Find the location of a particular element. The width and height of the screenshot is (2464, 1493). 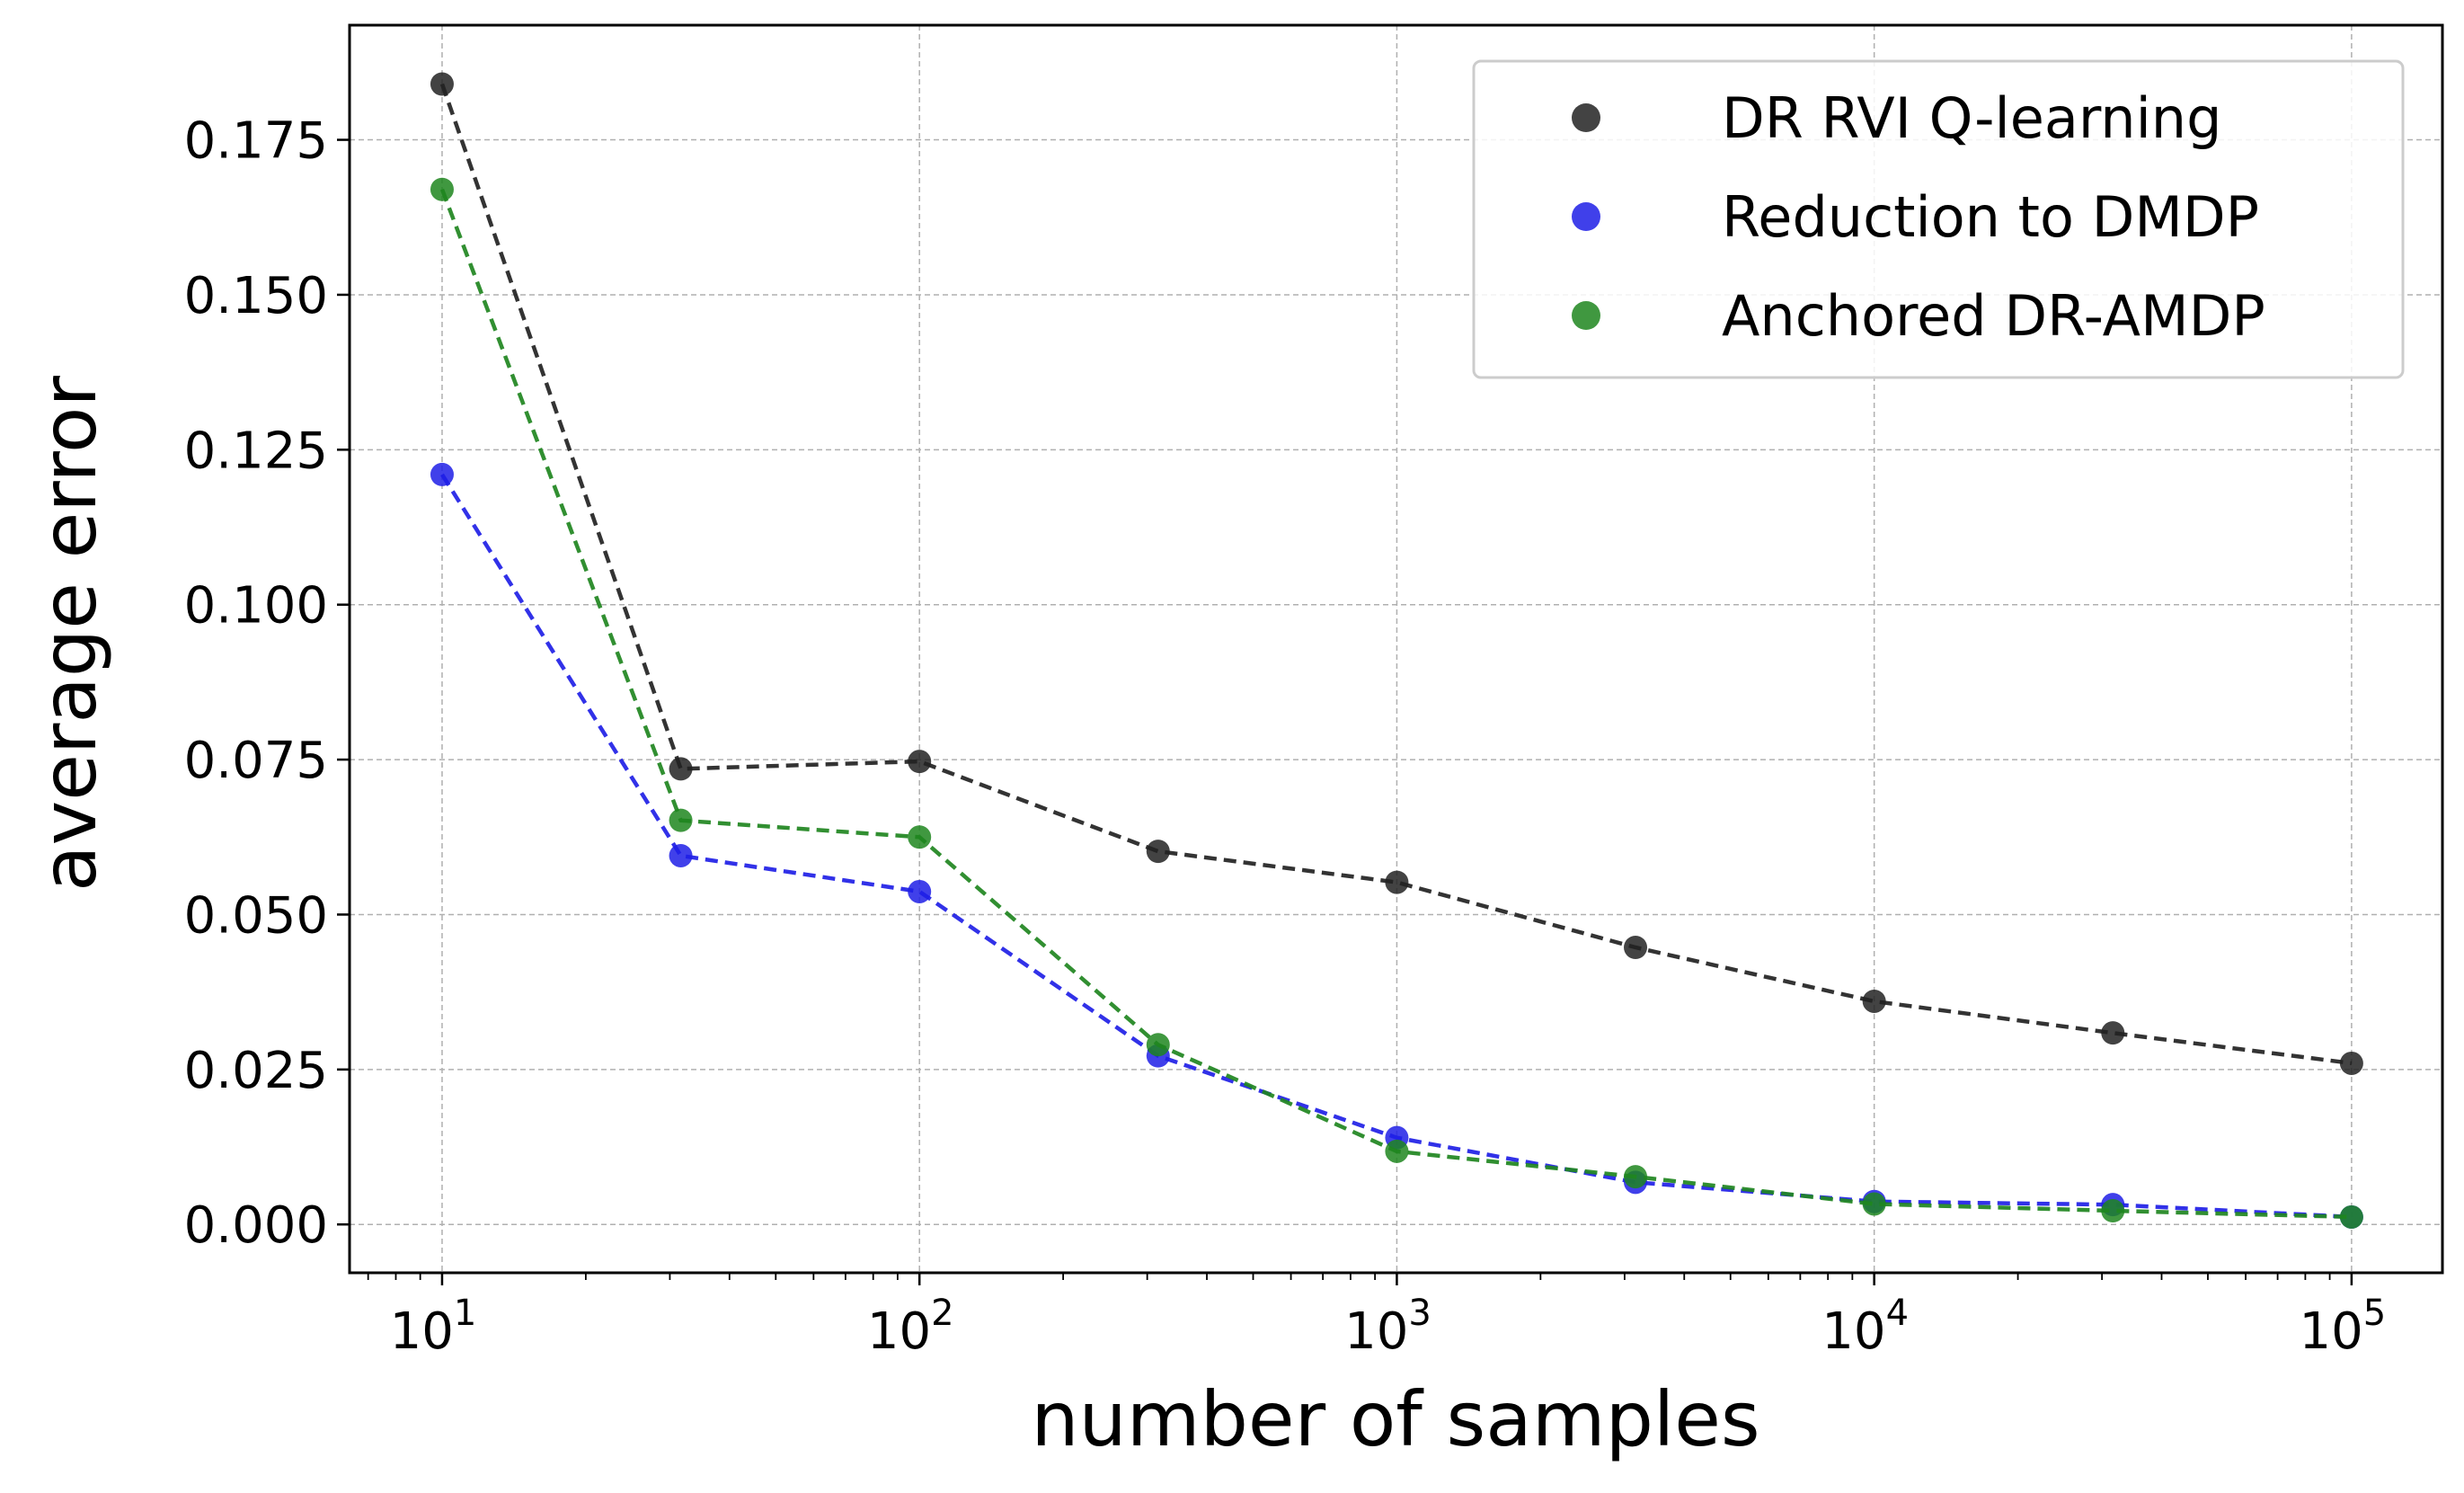

y-tick-label: 0.100 is located at coordinates (256, 606).